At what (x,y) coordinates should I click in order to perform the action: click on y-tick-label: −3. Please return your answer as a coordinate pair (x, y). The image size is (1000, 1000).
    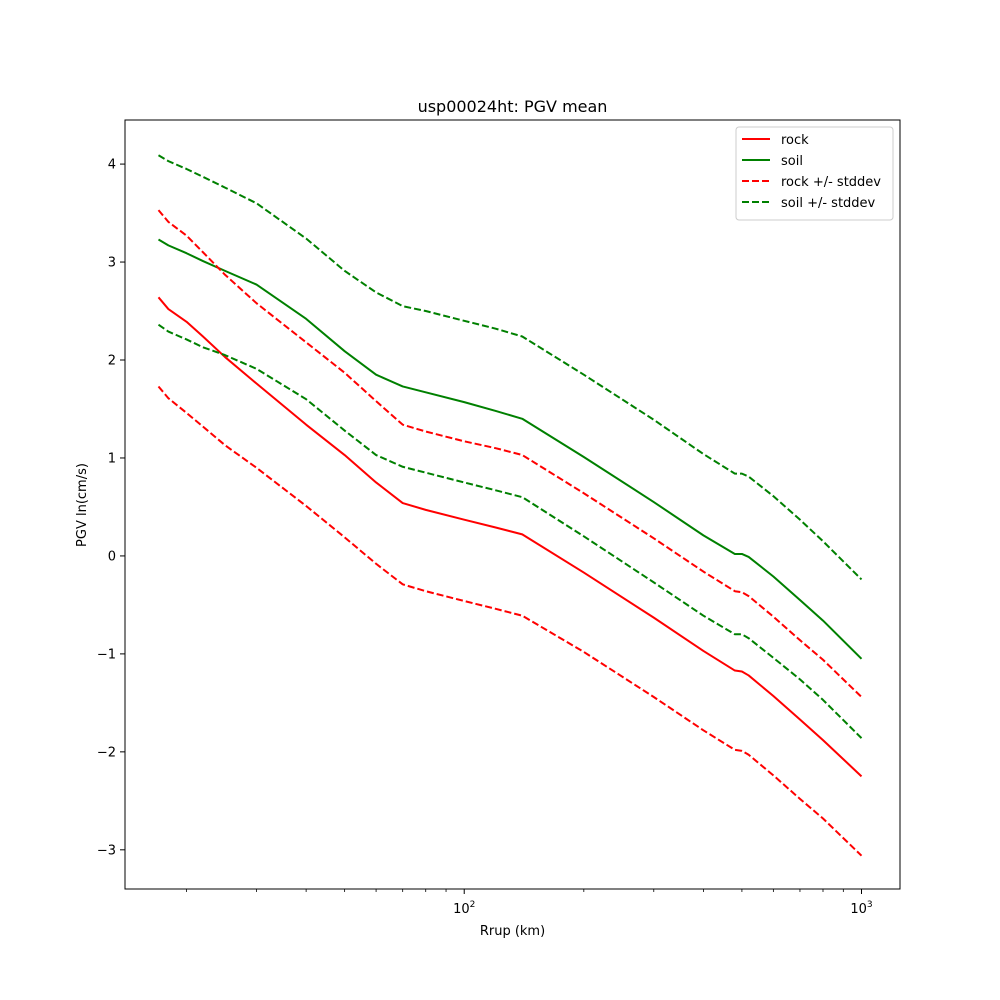
    Looking at the image, I should click on (106, 850).